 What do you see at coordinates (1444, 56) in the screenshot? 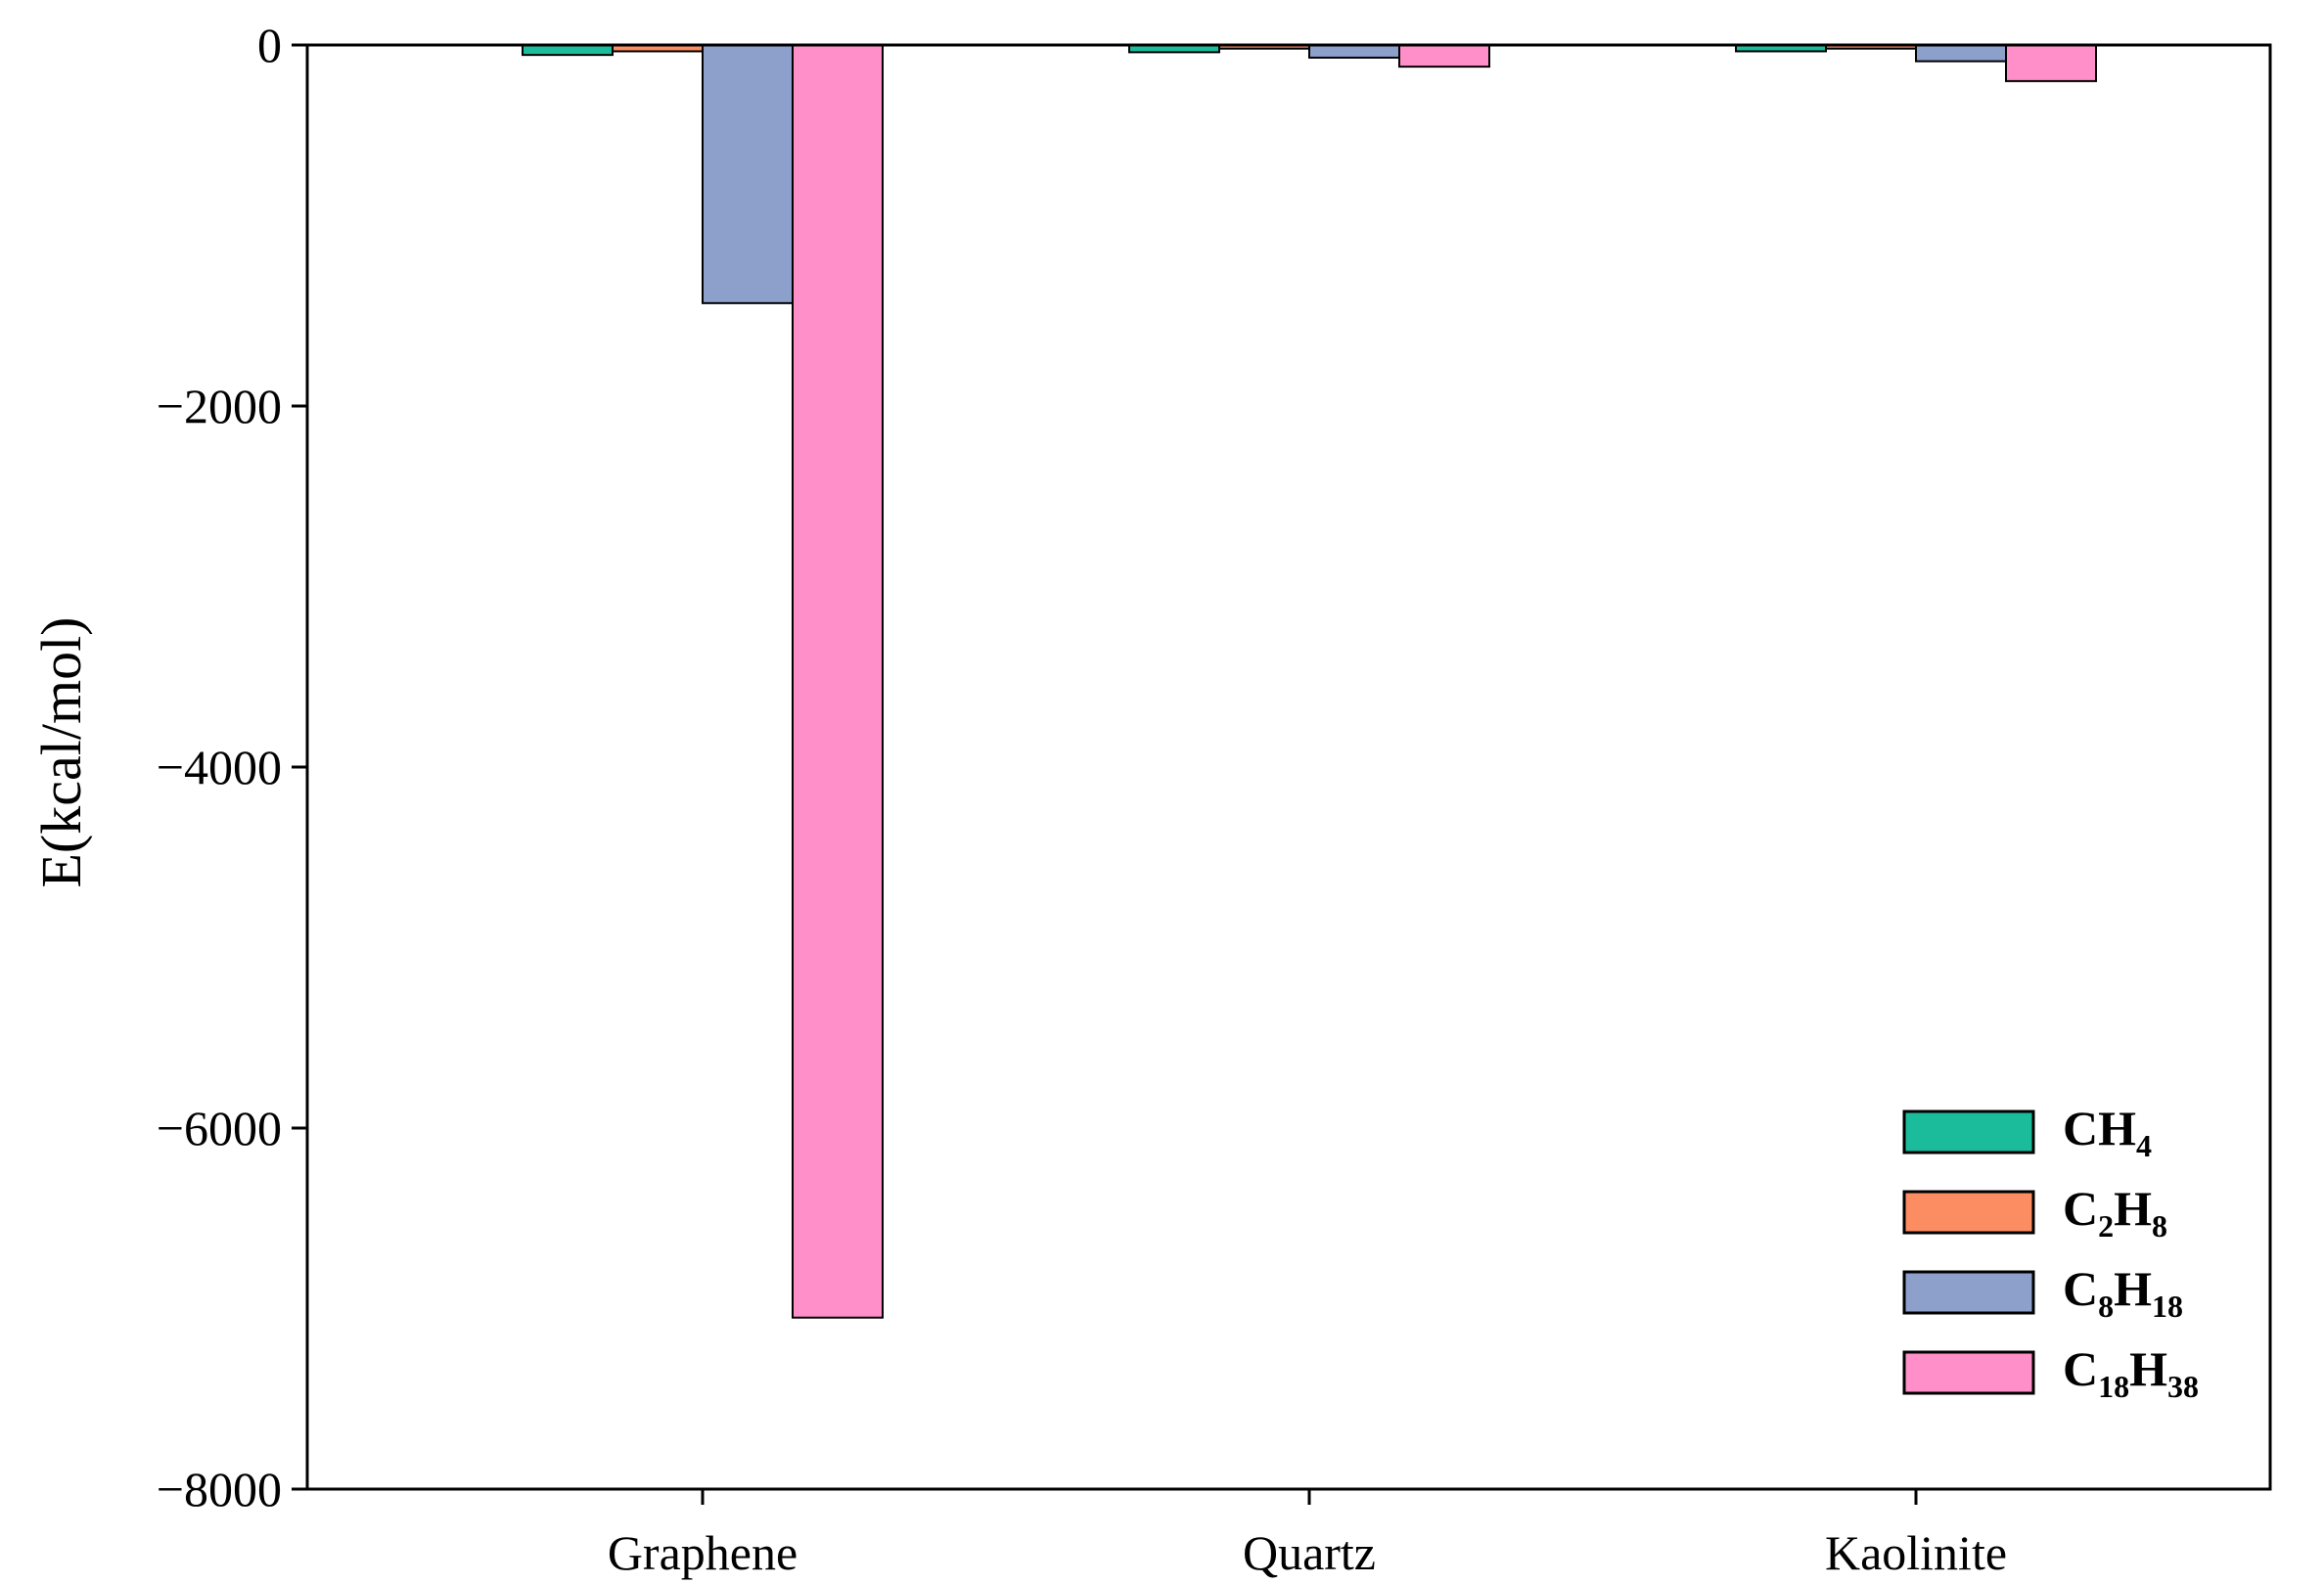
I see `bar-c18h38-quartz` at bounding box center [1444, 56].